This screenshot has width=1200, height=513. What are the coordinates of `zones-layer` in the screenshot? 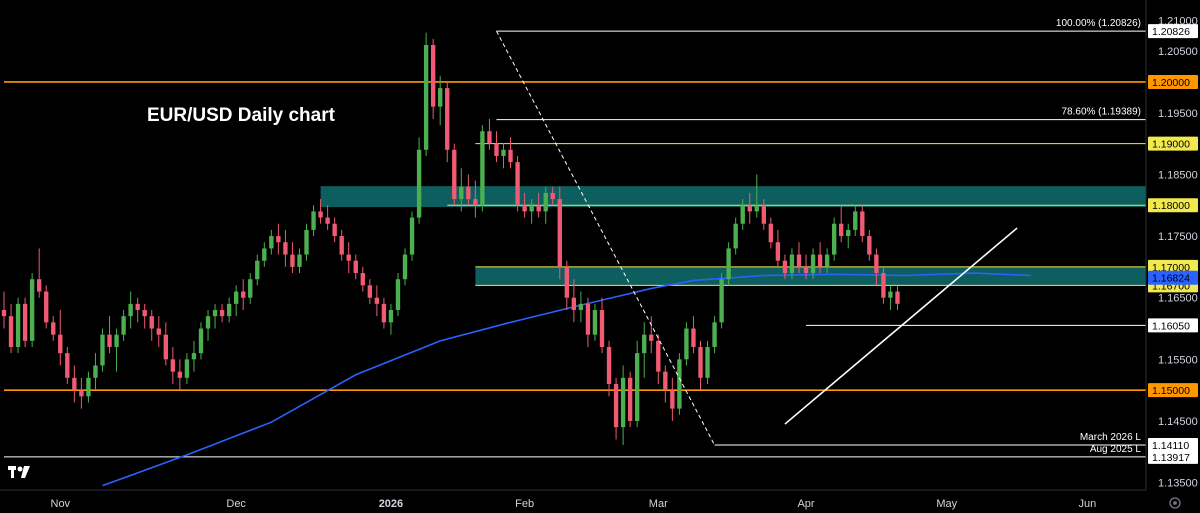 It's located at (733, 236).